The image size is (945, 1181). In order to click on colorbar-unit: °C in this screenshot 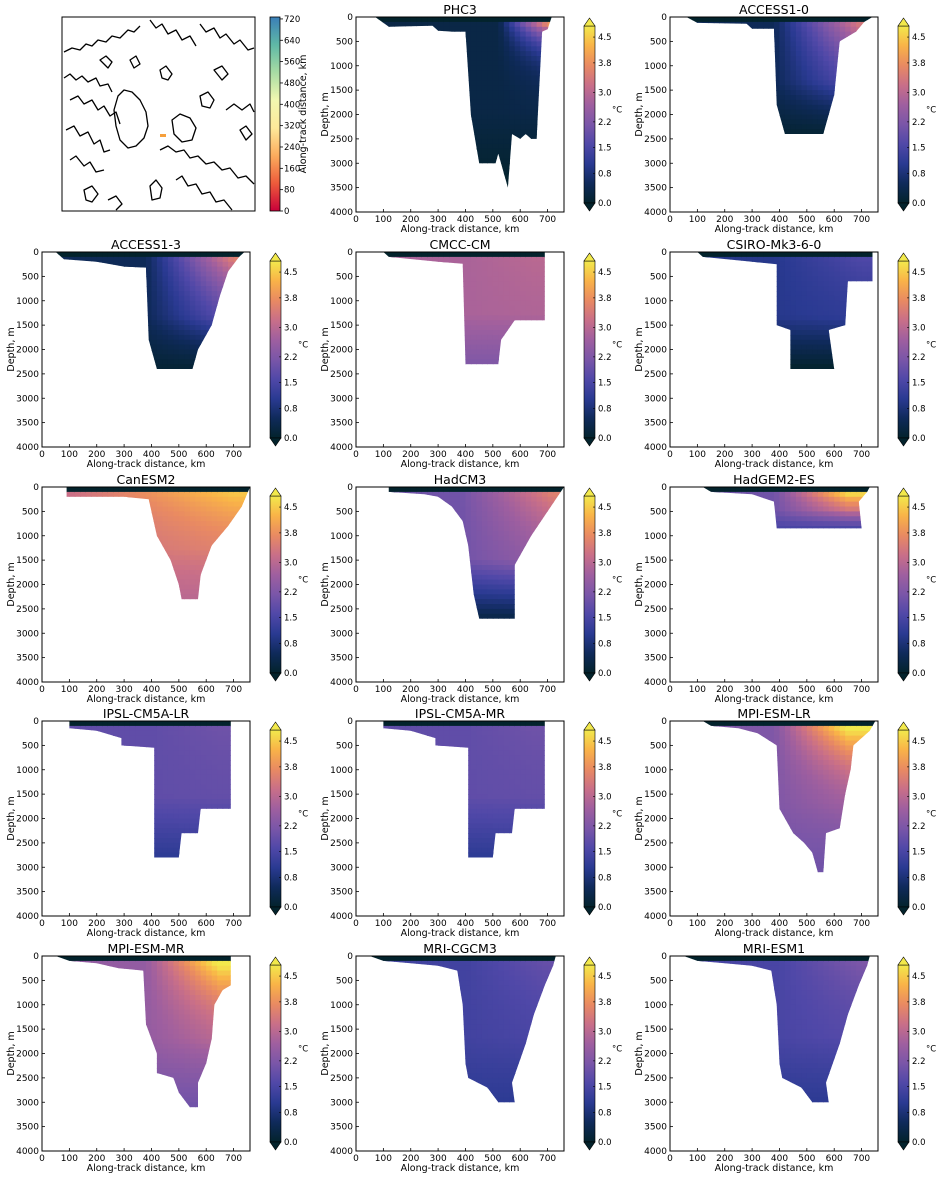, I will do `click(617, 111)`.